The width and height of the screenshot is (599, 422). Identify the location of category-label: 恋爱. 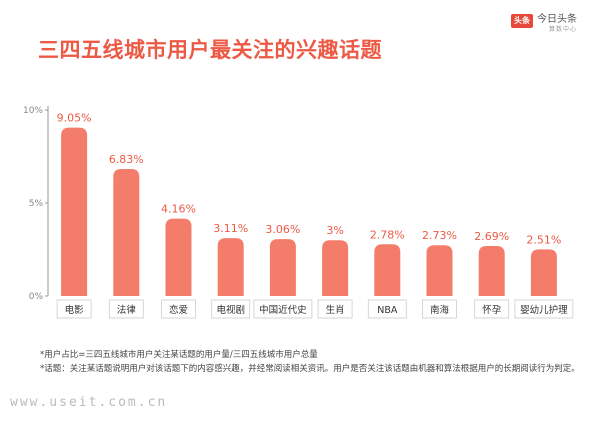
(178, 310).